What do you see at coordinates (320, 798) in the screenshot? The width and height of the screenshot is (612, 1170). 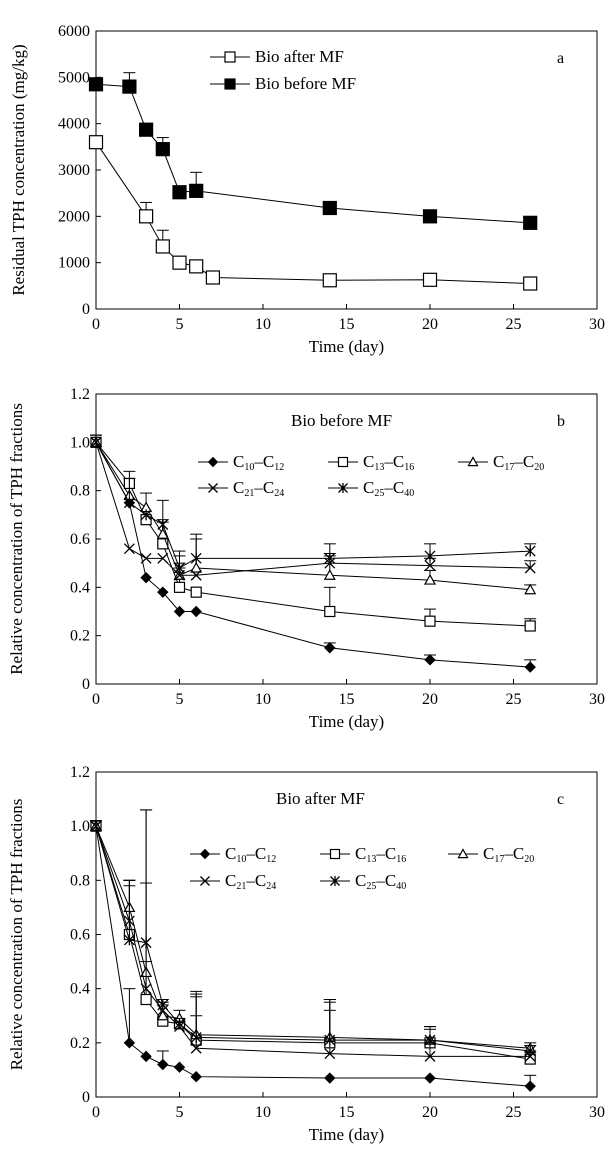 I see `panel-title: Bio after MF` at bounding box center [320, 798].